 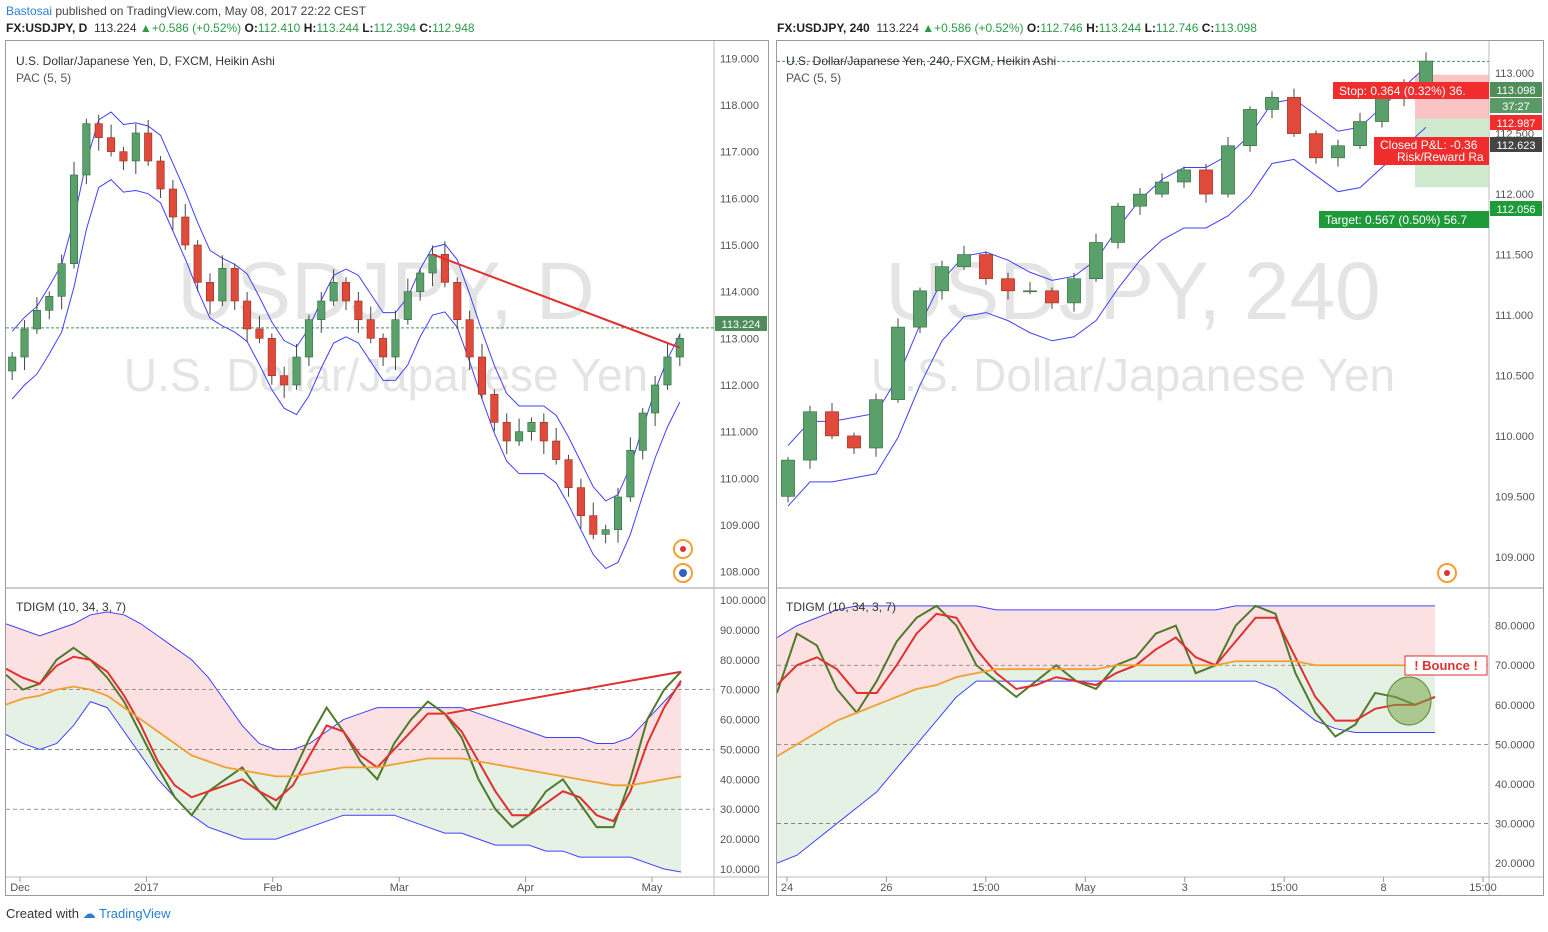 I want to click on left-open: 112.410, so click(x=279, y=28).